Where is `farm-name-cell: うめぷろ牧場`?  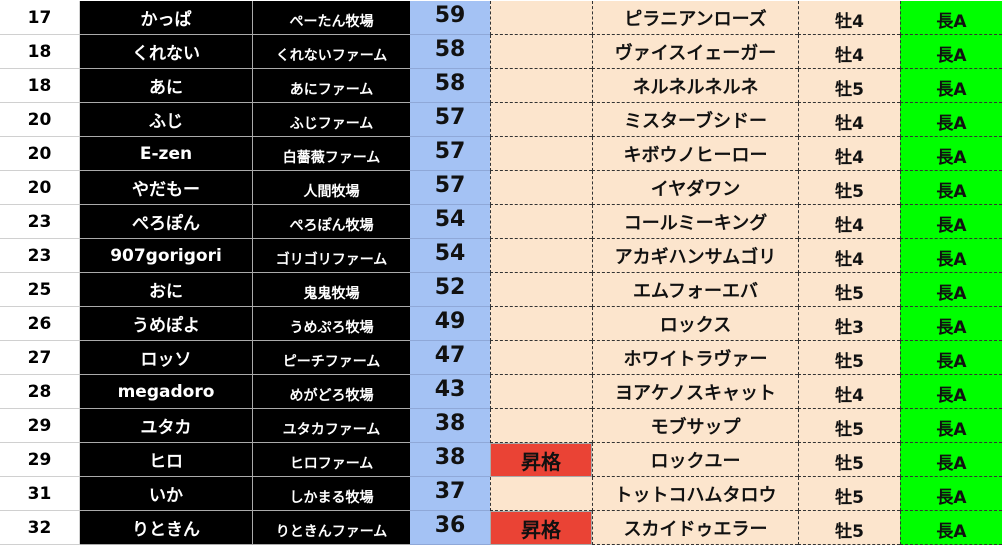
farm-name-cell: うめぷろ牧場 is located at coordinates (331, 324).